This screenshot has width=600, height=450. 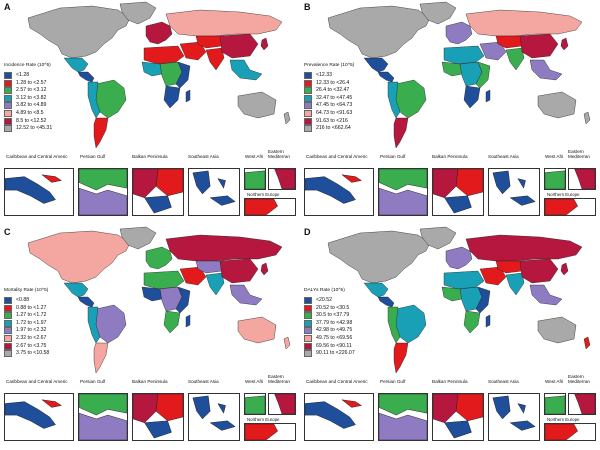 What do you see at coordinates (76, 290) in the screenshot?
I see `region-mexico` at bounding box center [76, 290].